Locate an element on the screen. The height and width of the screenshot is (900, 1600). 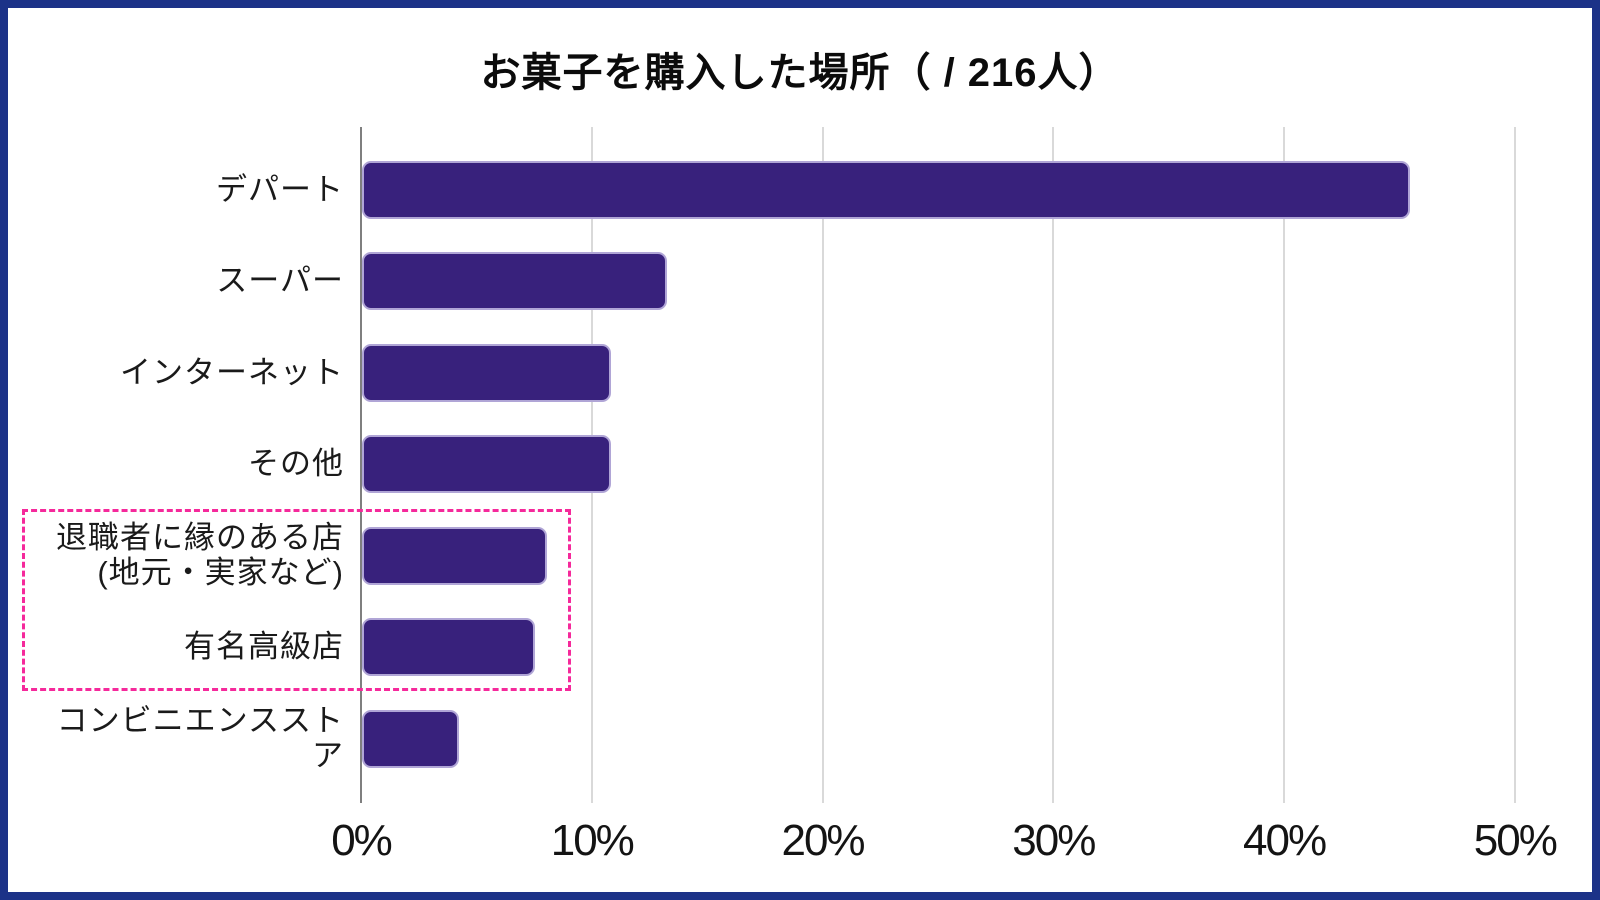
gridline-40% is located at coordinates (1284, 465).